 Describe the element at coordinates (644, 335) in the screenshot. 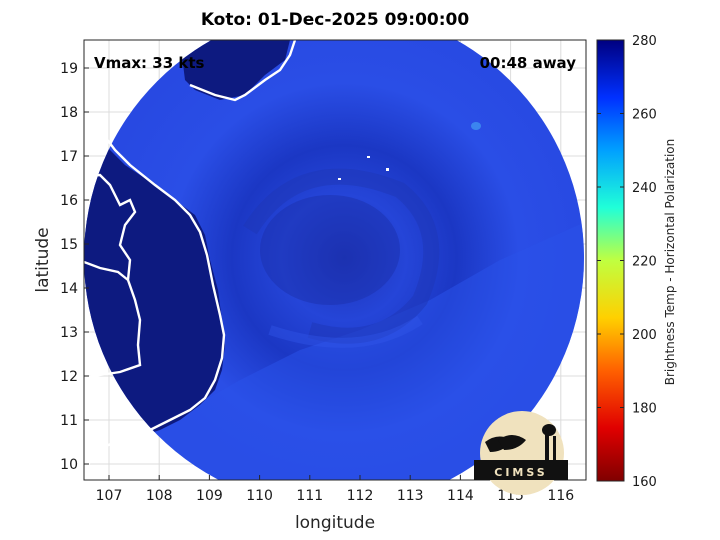

I see `colorbar-tick-label: 200` at that location.